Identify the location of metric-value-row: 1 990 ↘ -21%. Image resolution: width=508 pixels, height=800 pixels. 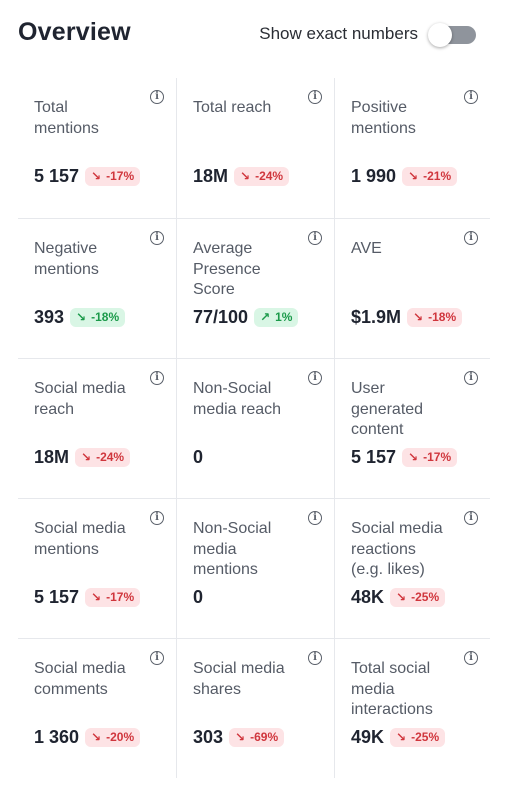
(404, 176).